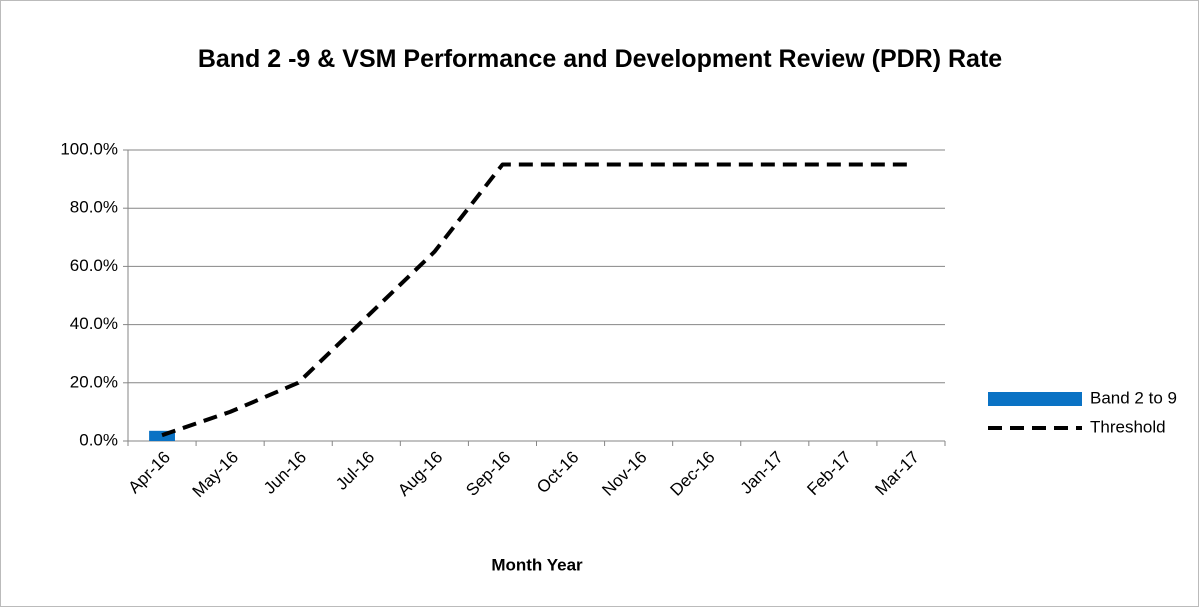 This screenshot has width=1200, height=608. Describe the element at coordinates (94, 323) in the screenshot. I see `y-tick-label: 40.0%` at that location.